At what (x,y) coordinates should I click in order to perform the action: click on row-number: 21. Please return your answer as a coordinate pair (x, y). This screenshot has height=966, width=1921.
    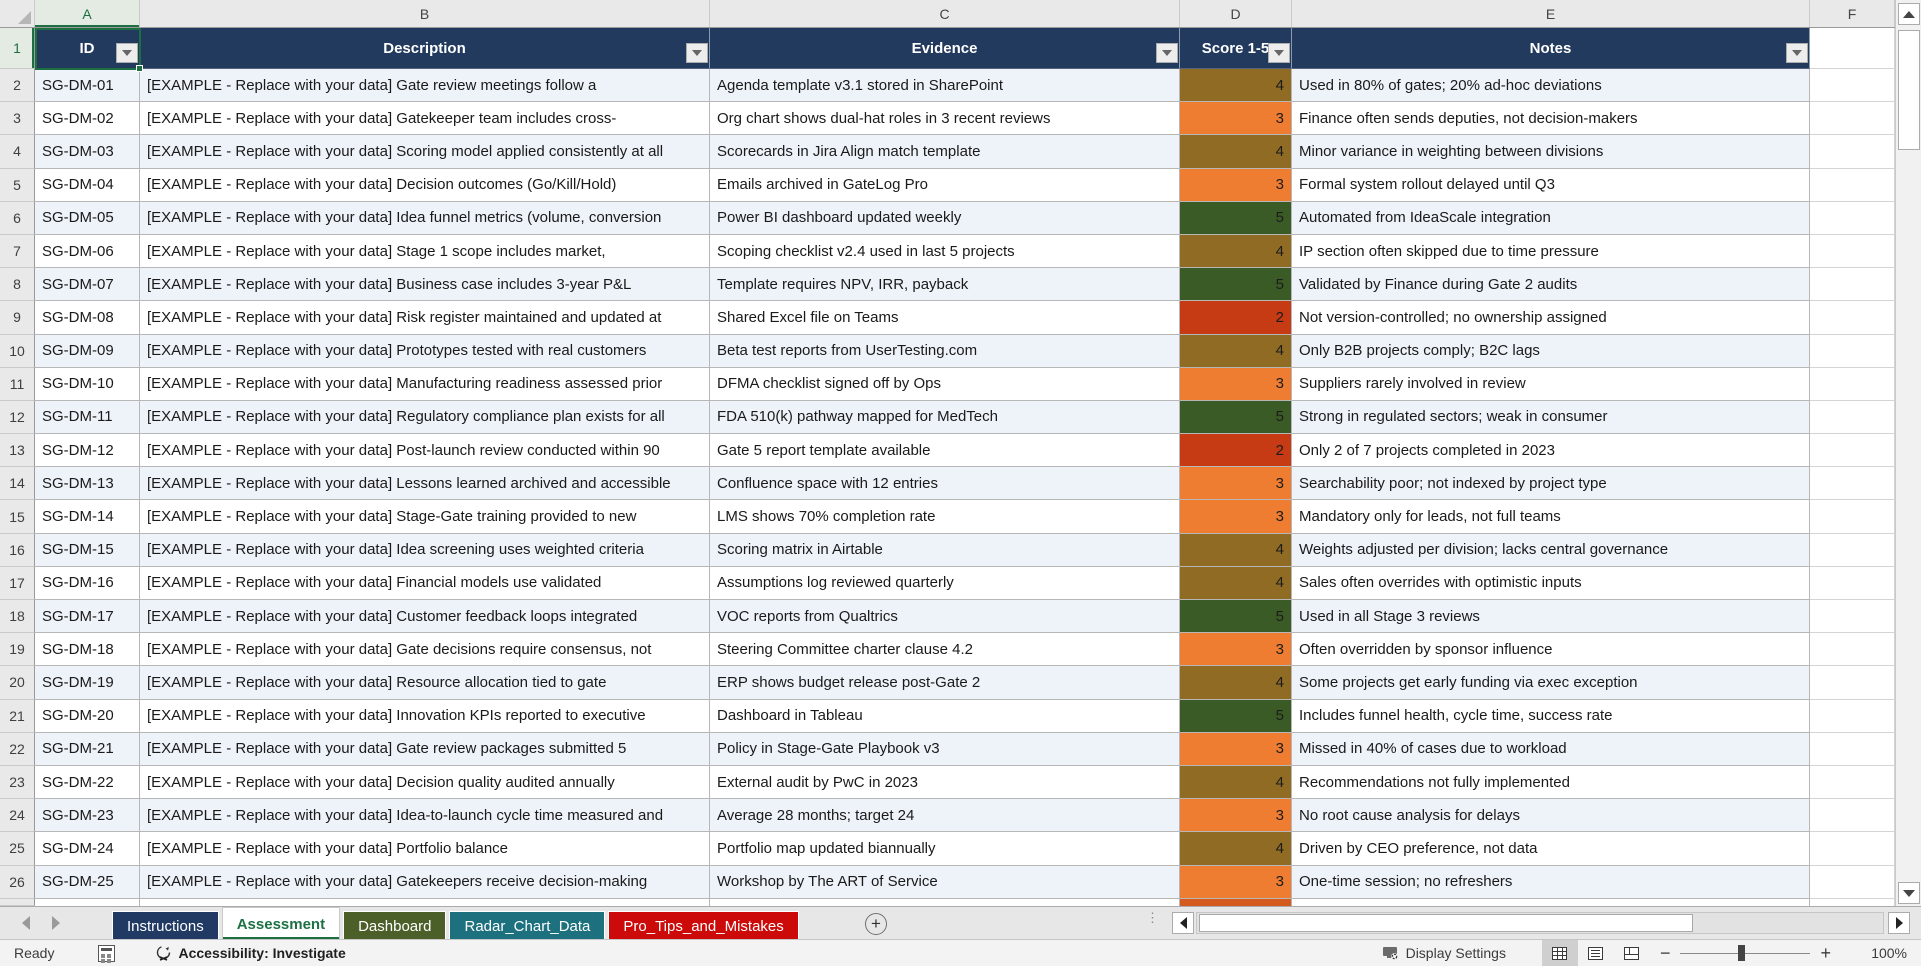
    Looking at the image, I should click on (17, 716).